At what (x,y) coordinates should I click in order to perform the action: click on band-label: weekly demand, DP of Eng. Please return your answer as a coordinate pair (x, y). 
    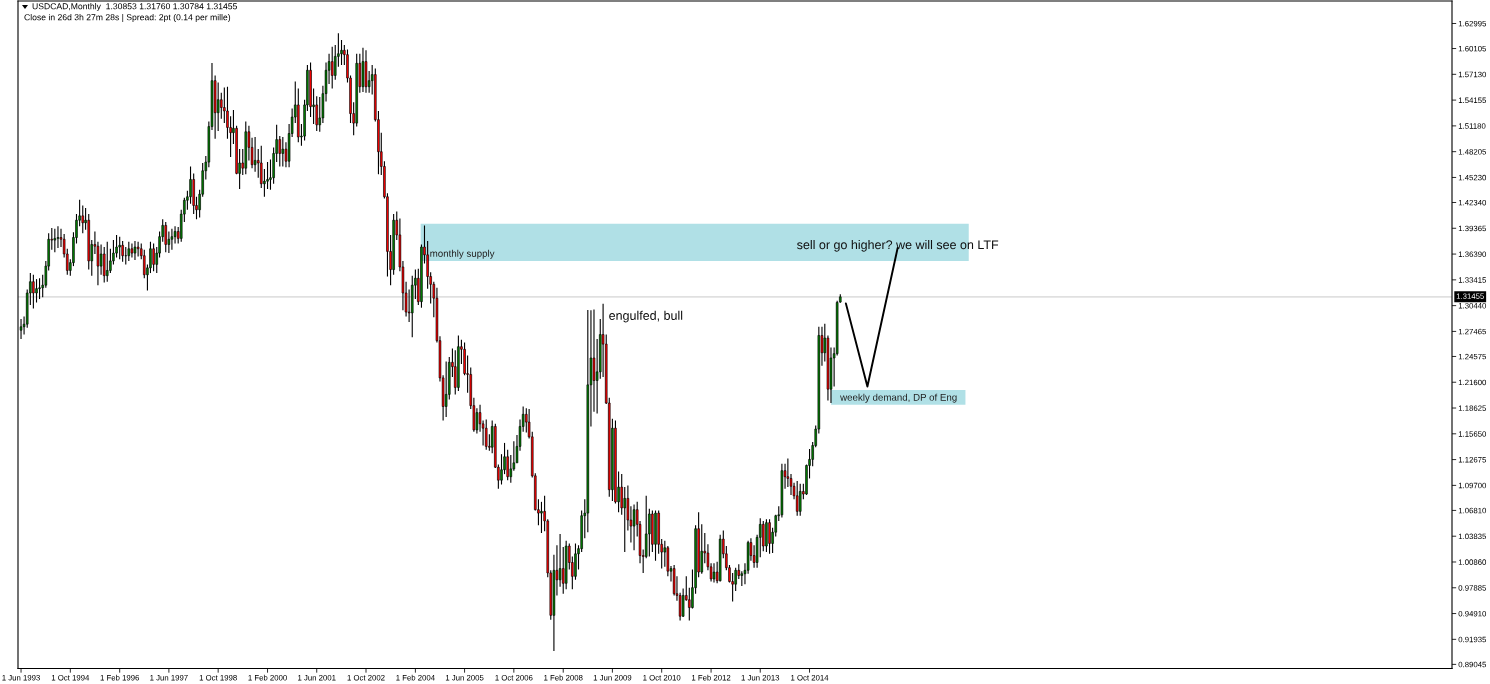
    Looking at the image, I should click on (898, 398).